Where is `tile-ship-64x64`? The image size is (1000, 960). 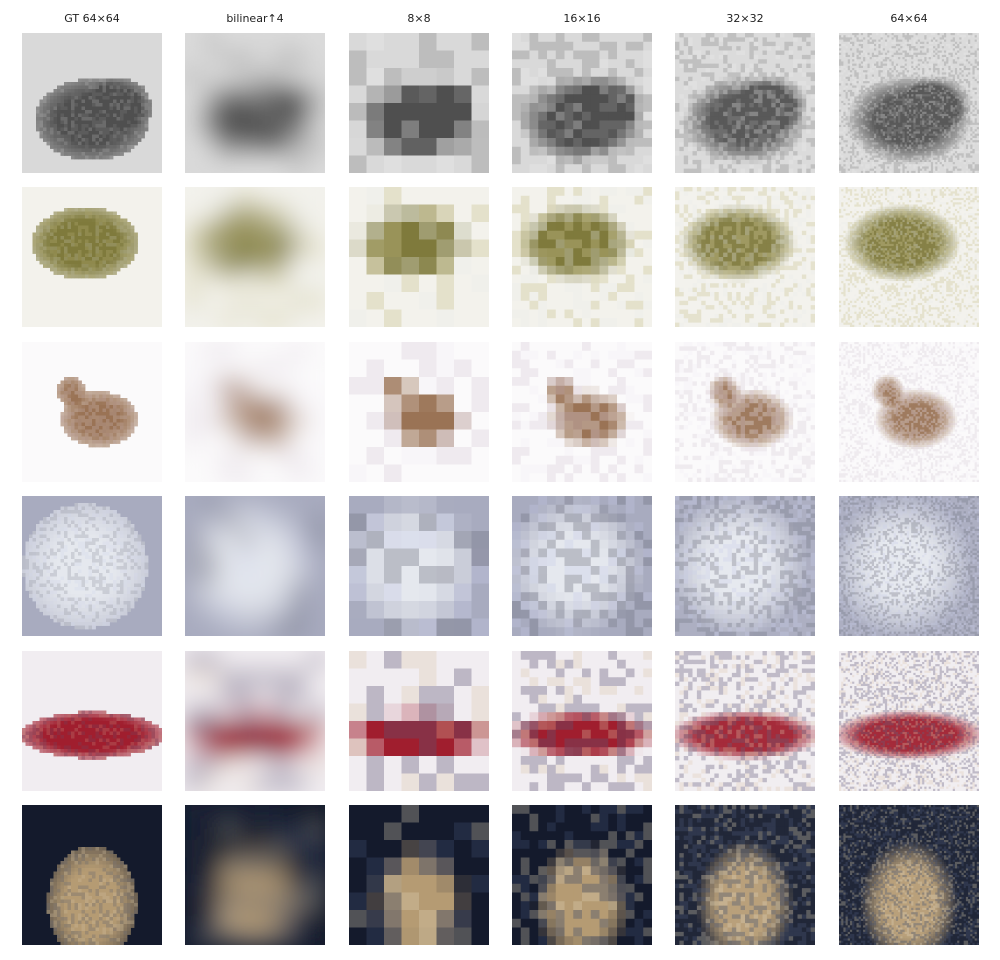 tile-ship-64x64 is located at coordinates (909, 103).